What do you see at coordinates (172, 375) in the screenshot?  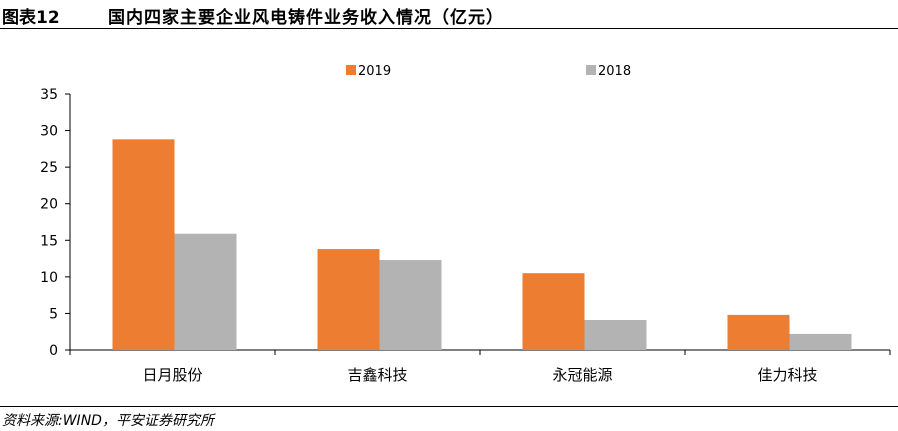 I see `category-label: 日月股份` at bounding box center [172, 375].